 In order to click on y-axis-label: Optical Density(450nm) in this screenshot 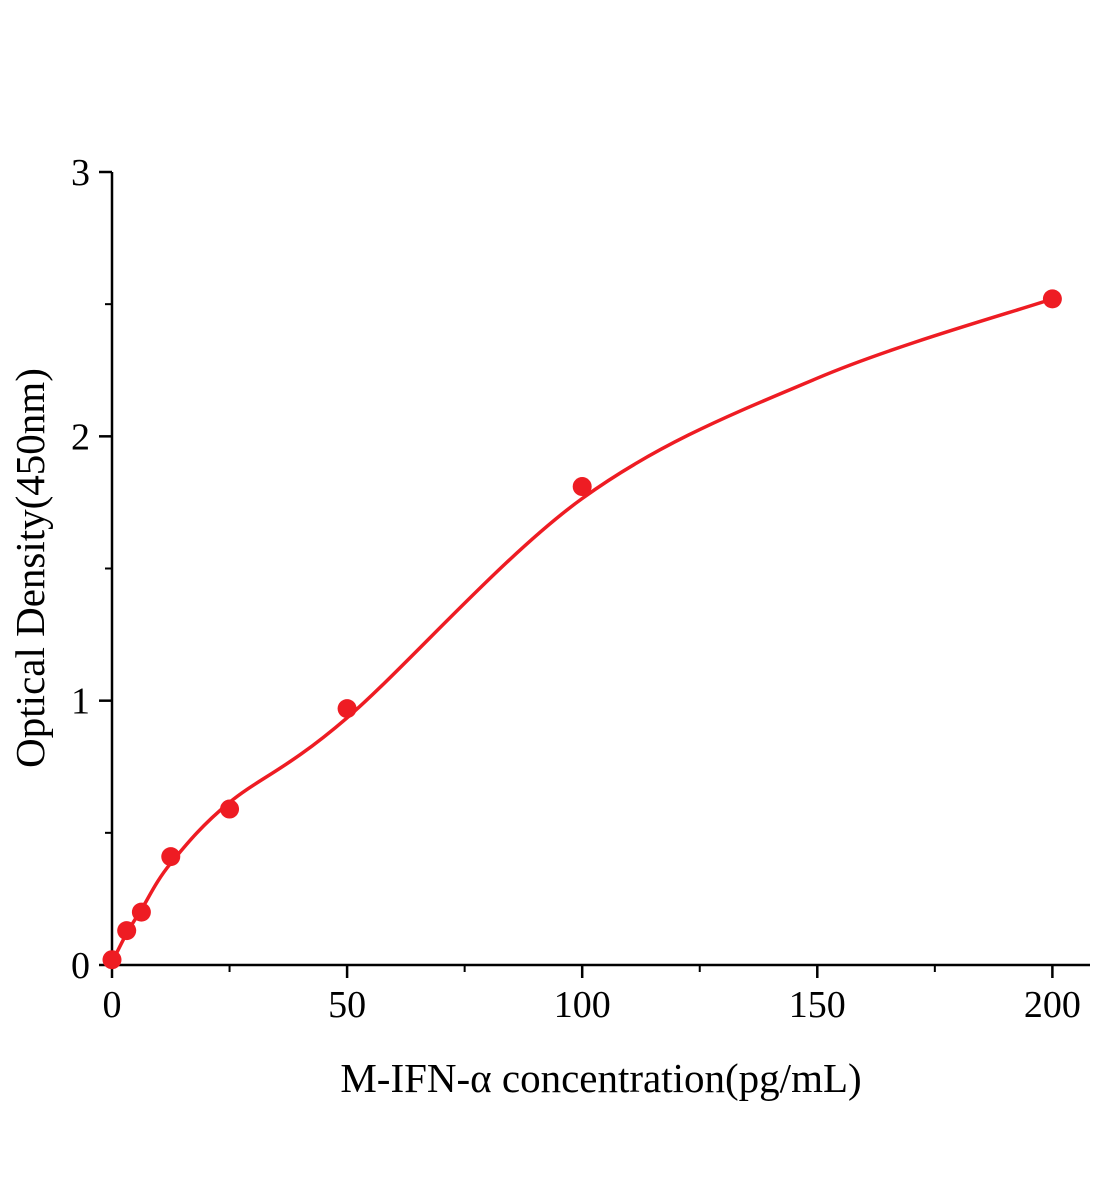, I will do `click(30, 568)`.